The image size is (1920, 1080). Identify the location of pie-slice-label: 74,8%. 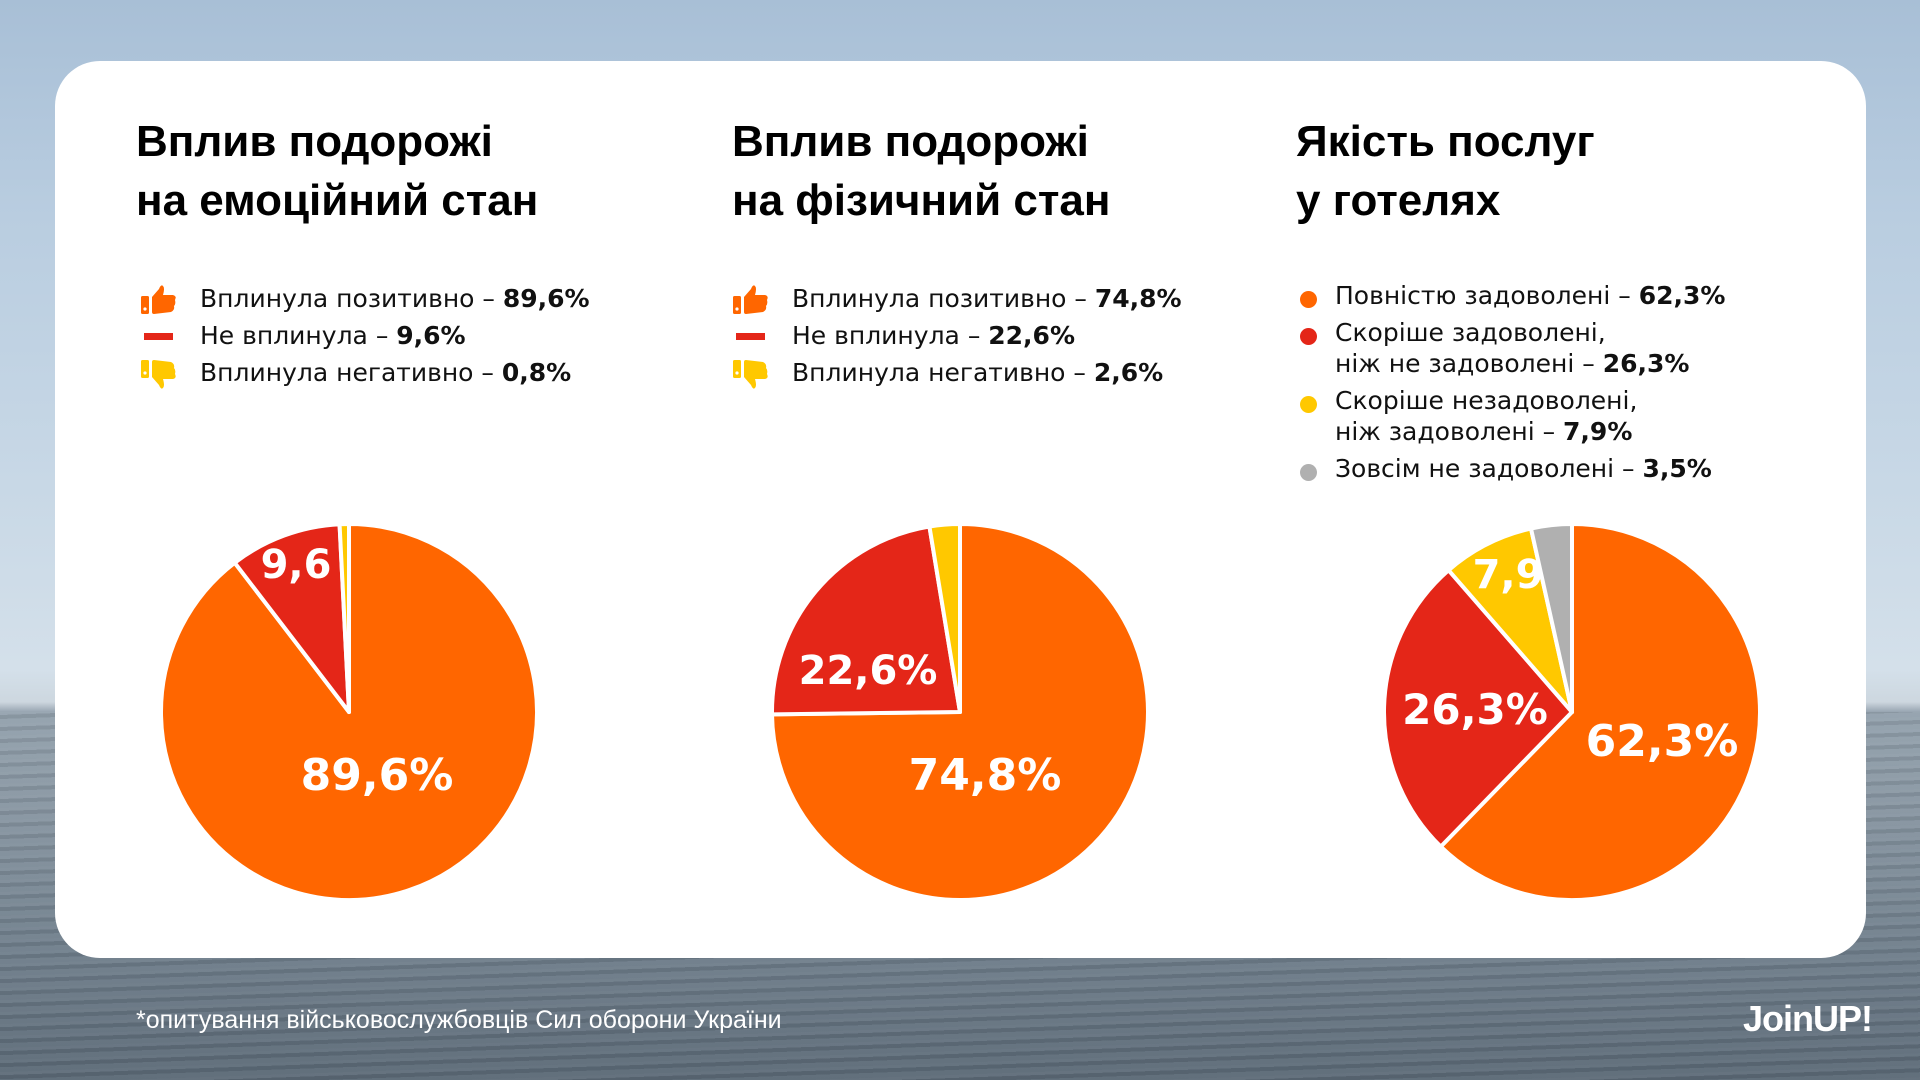
(985, 775).